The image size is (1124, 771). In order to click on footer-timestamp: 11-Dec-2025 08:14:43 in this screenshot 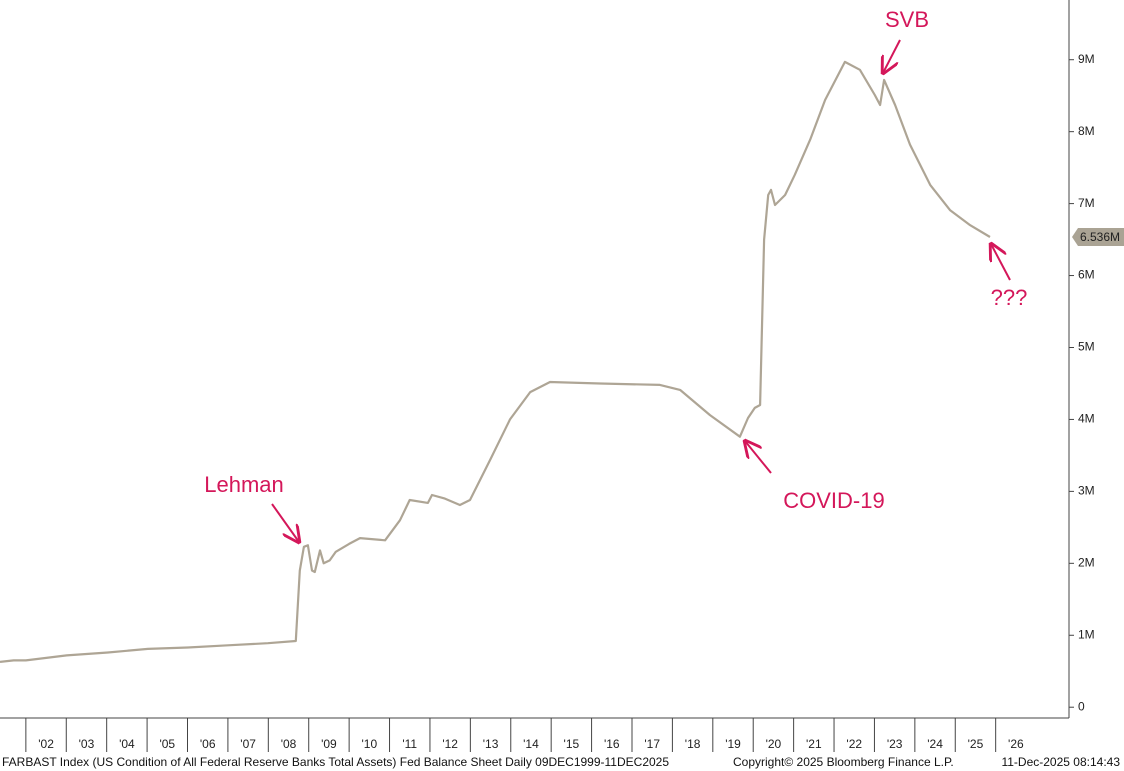, I will do `click(1060, 762)`.